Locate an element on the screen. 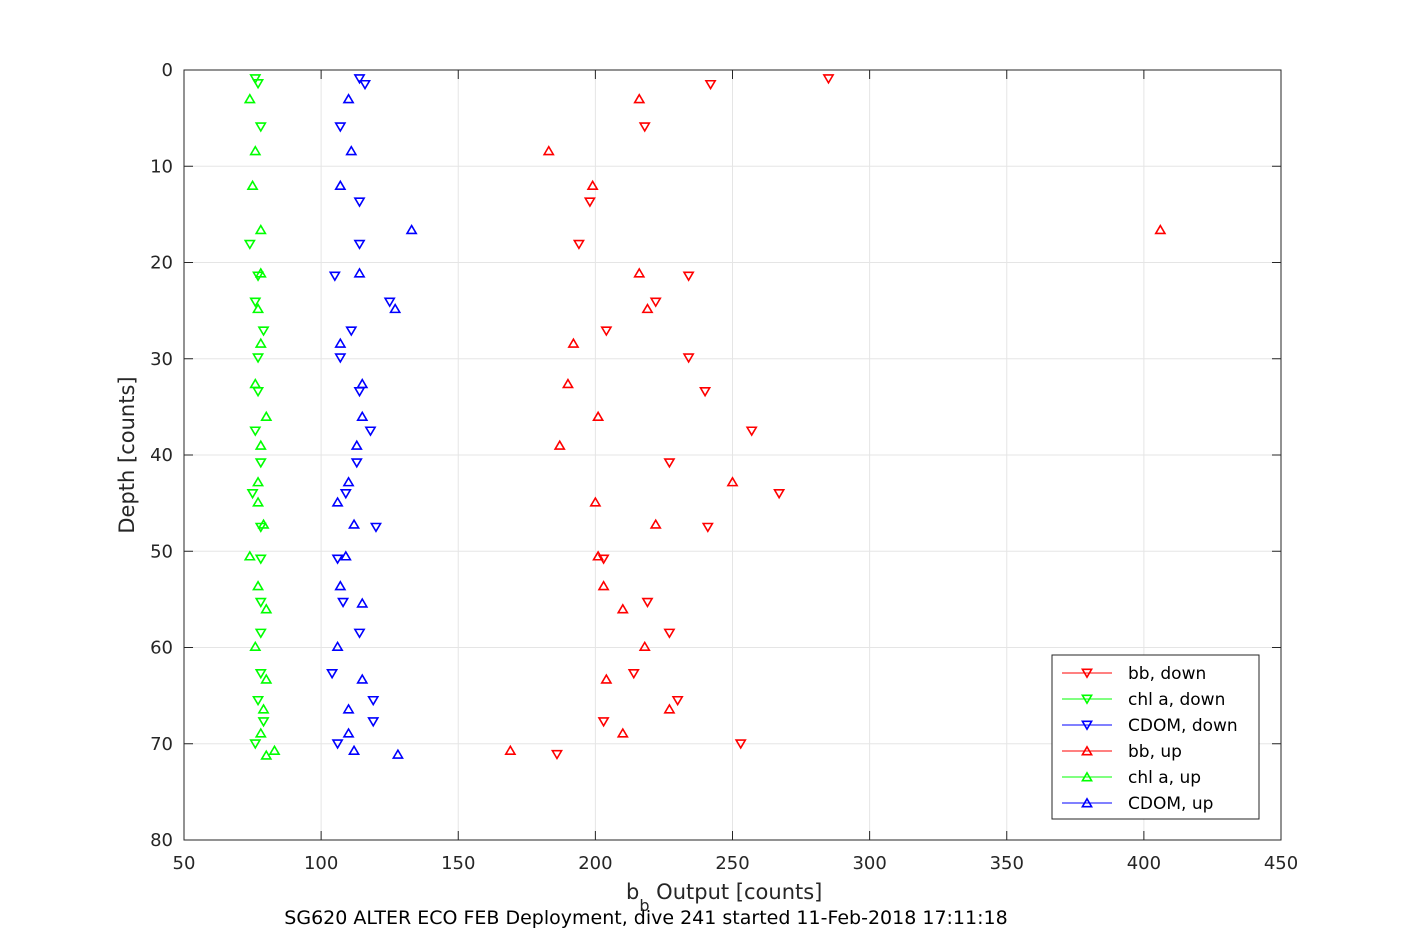 The image size is (1417, 945). x-tick-label: 200 is located at coordinates (595, 863).